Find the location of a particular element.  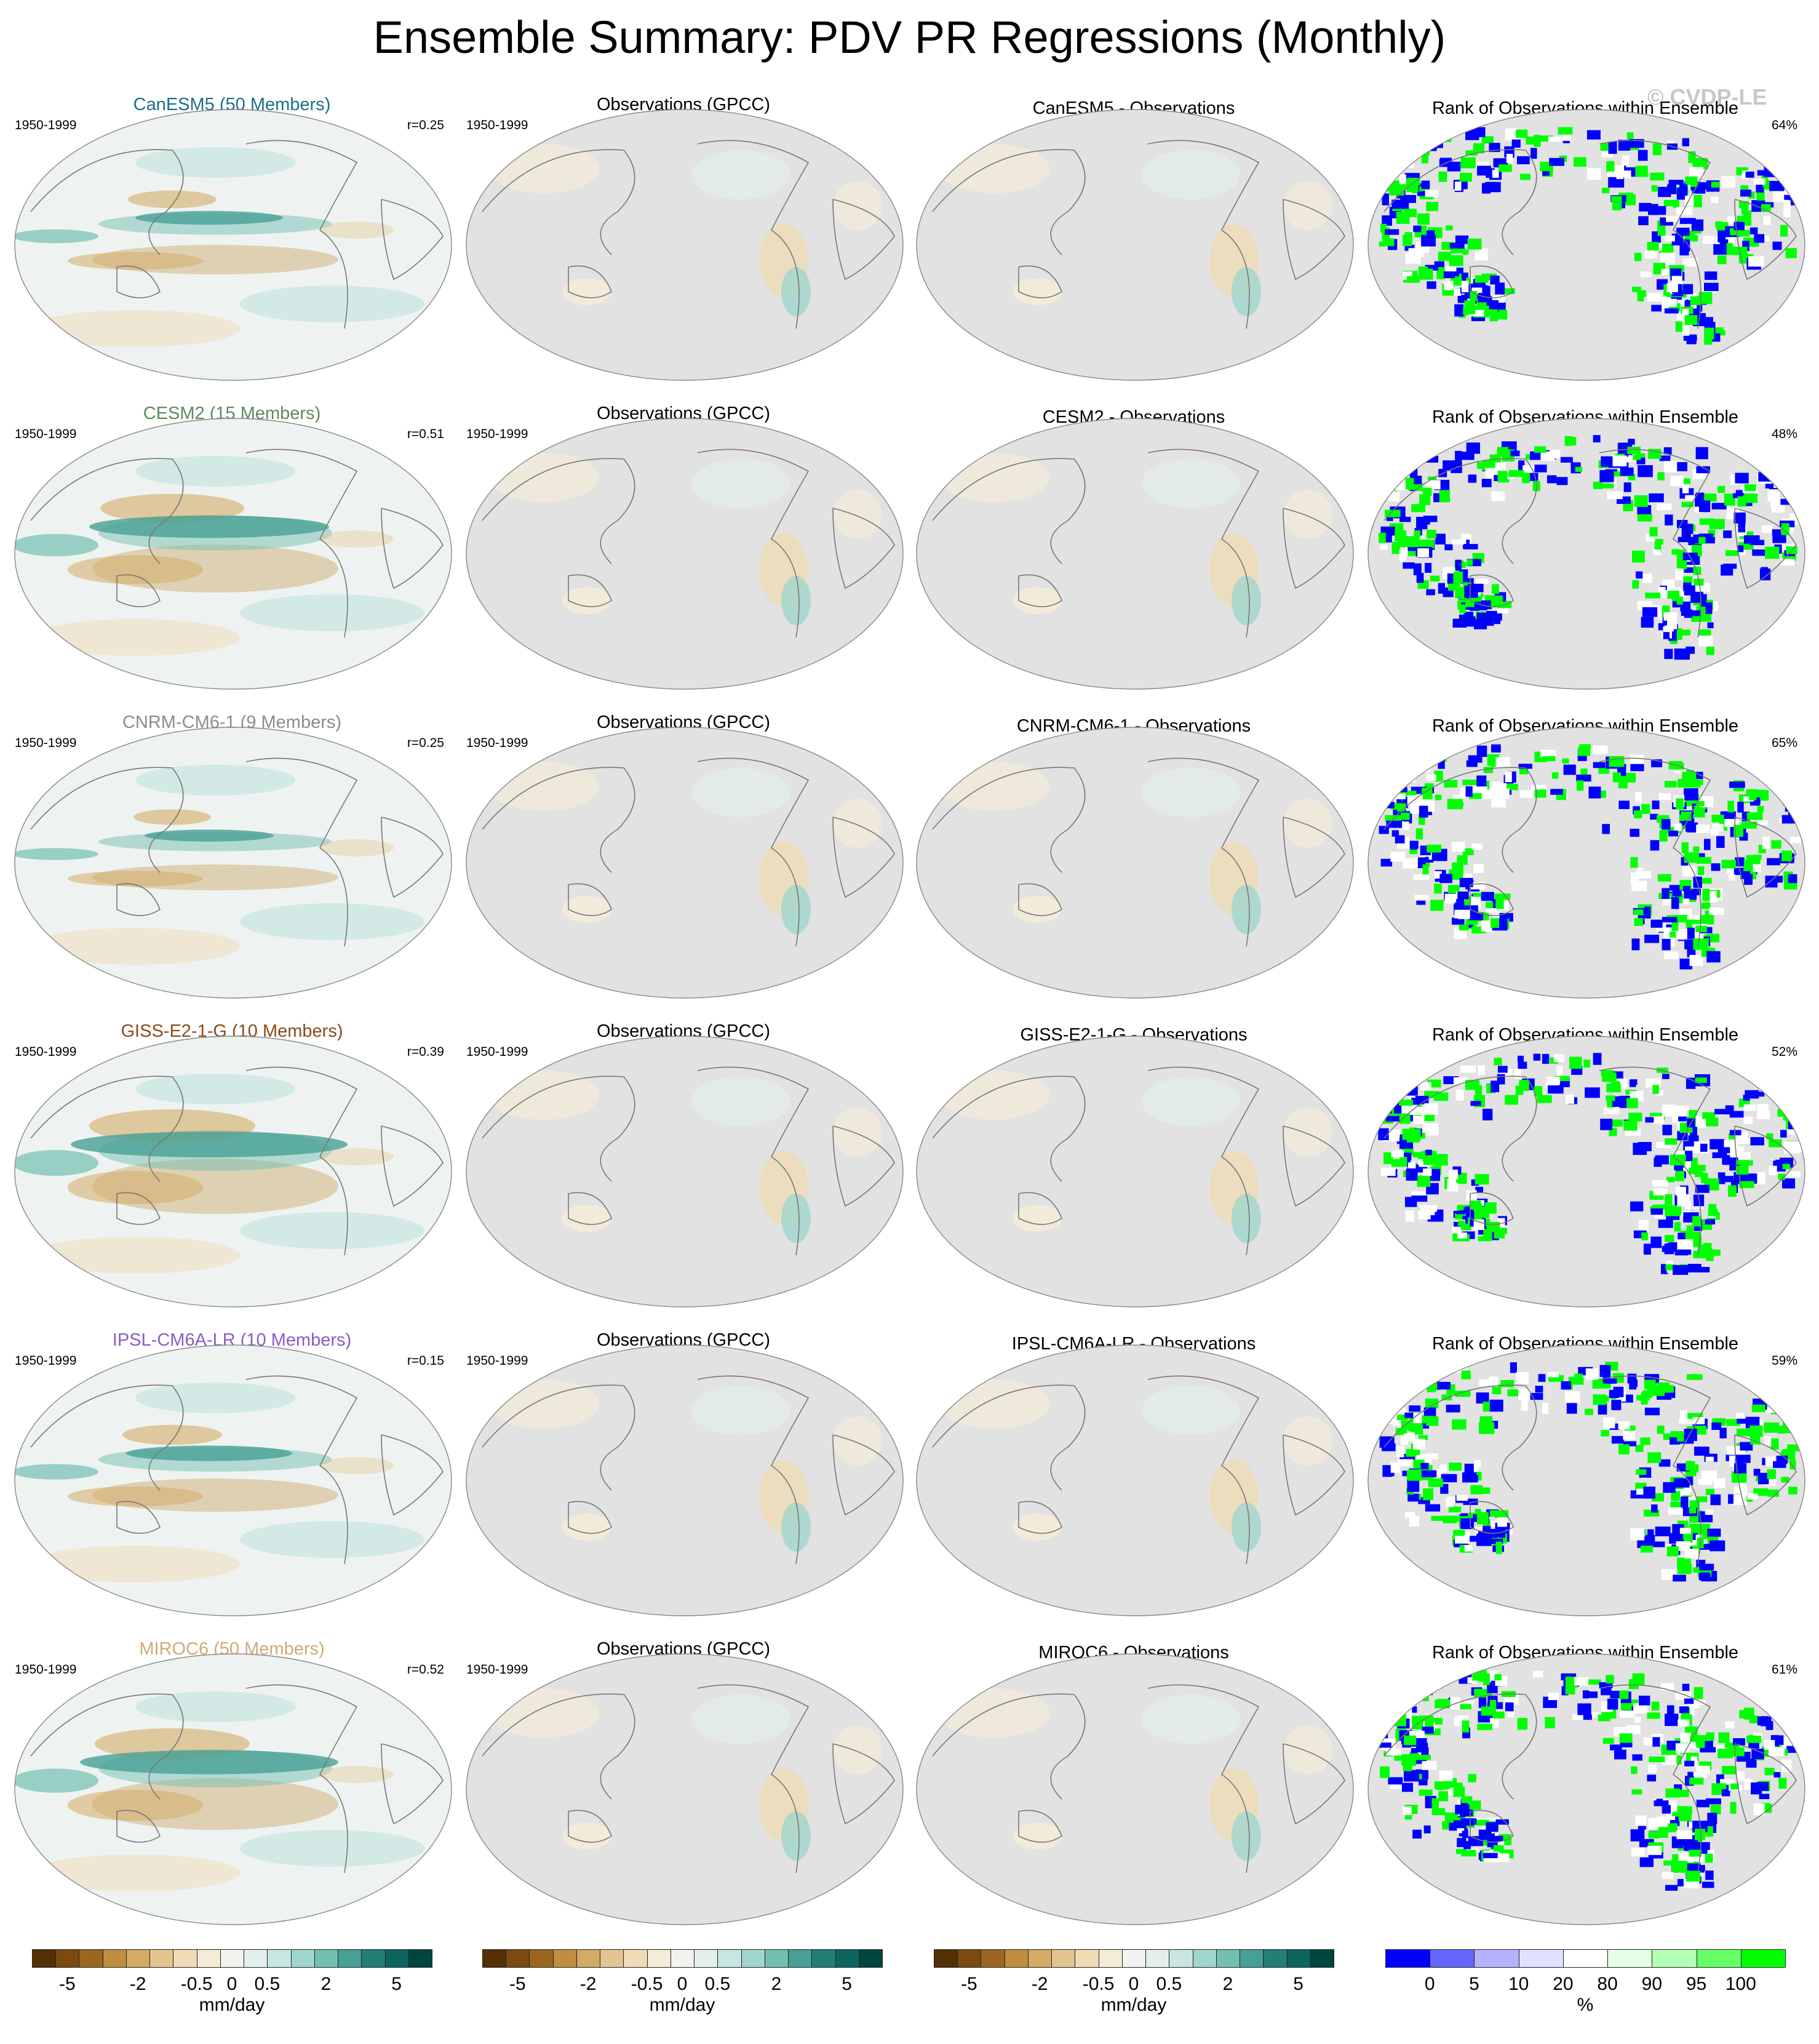

panel-obs-row-3: Observations (GPCC) 1950-1999 is located at coordinates (683, 1160).